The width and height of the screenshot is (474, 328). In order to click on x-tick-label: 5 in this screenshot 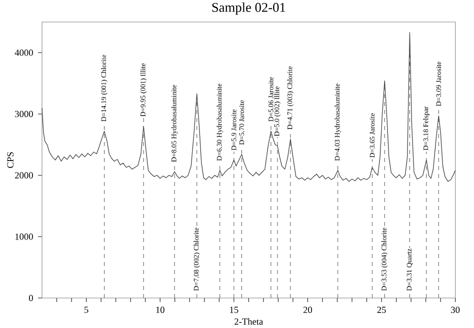, I will do `click(86, 309)`.